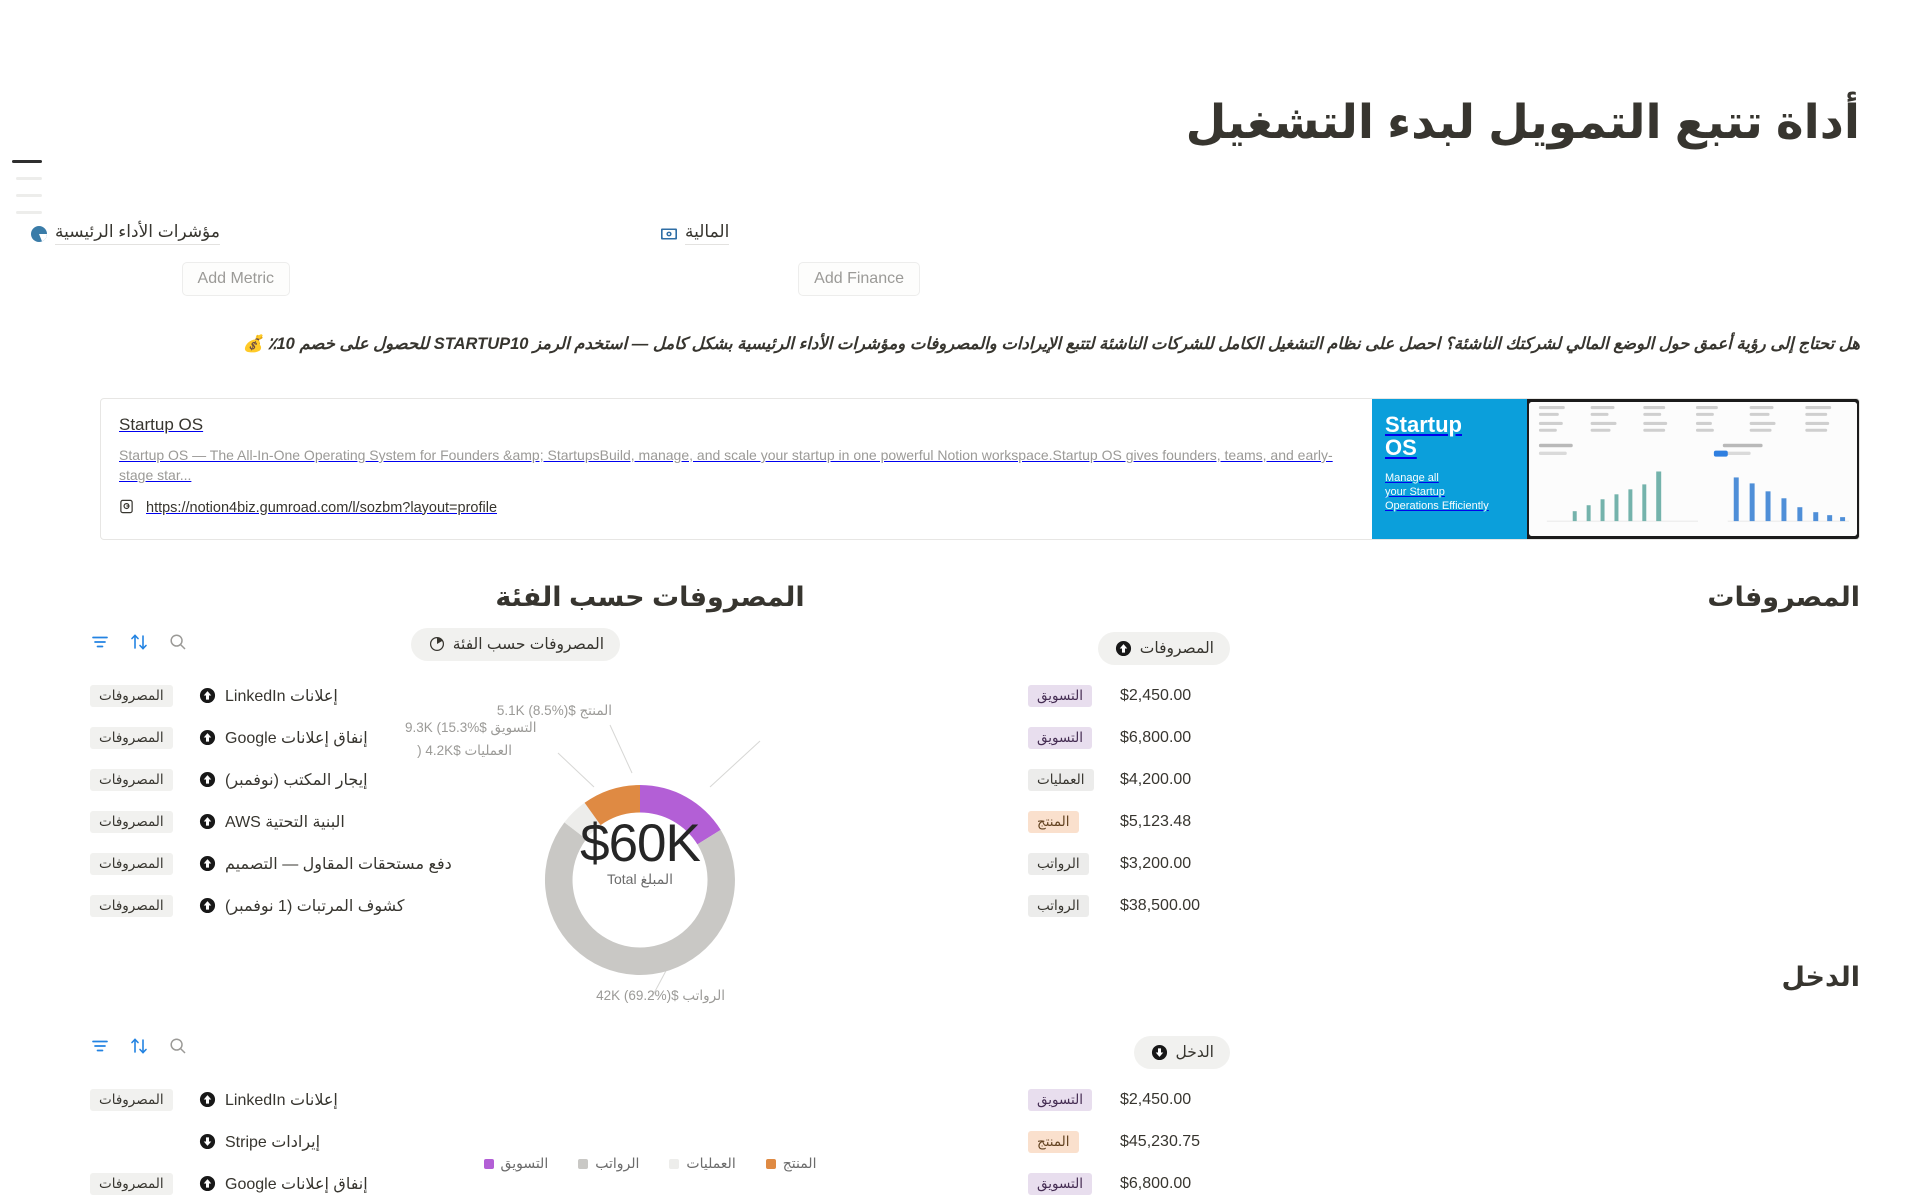  What do you see at coordinates (1693, 469) in the screenshot?
I see `dashboard-preview-image` at bounding box center [1693, 469].